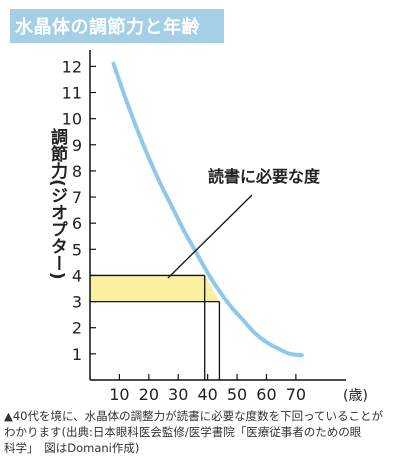  What do you see at coordinates (77, 249) in the screenshot?
I see `y-tick-label: 5` at bounding box center [77, 249].